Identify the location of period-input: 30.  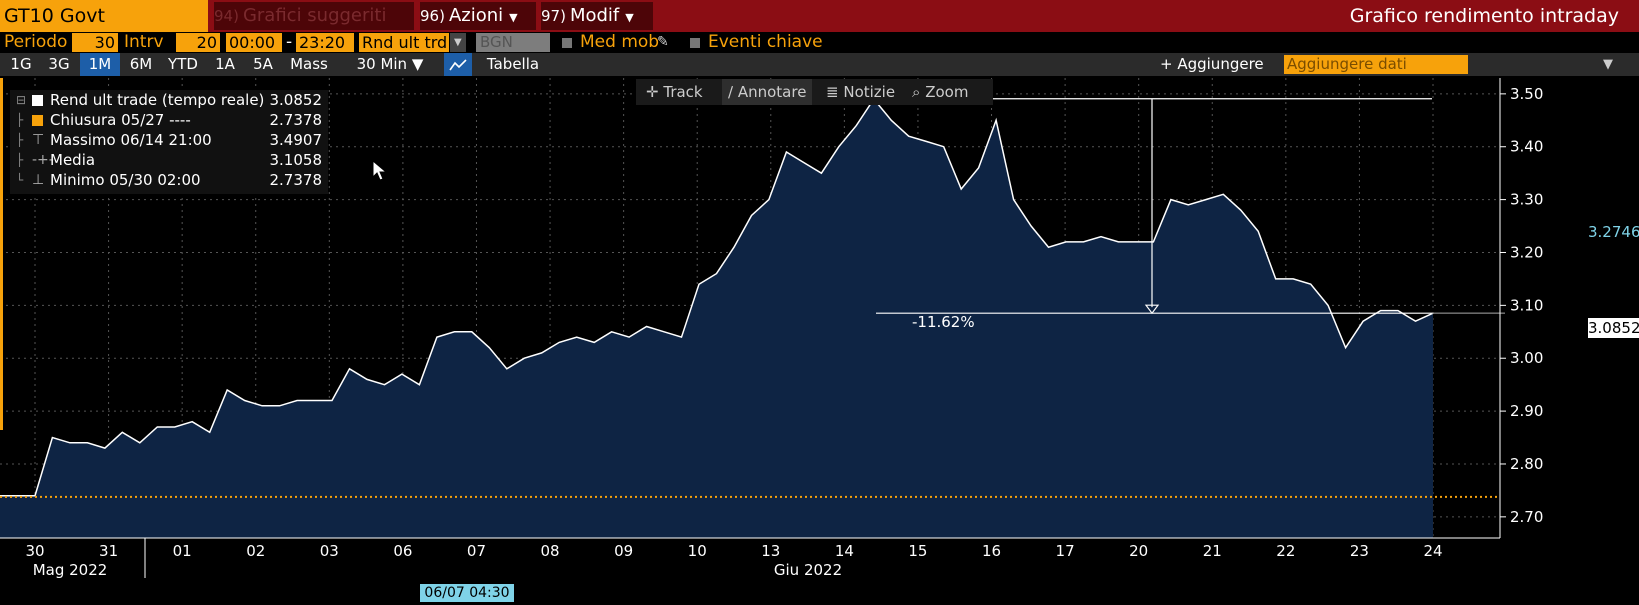
(95, 42).